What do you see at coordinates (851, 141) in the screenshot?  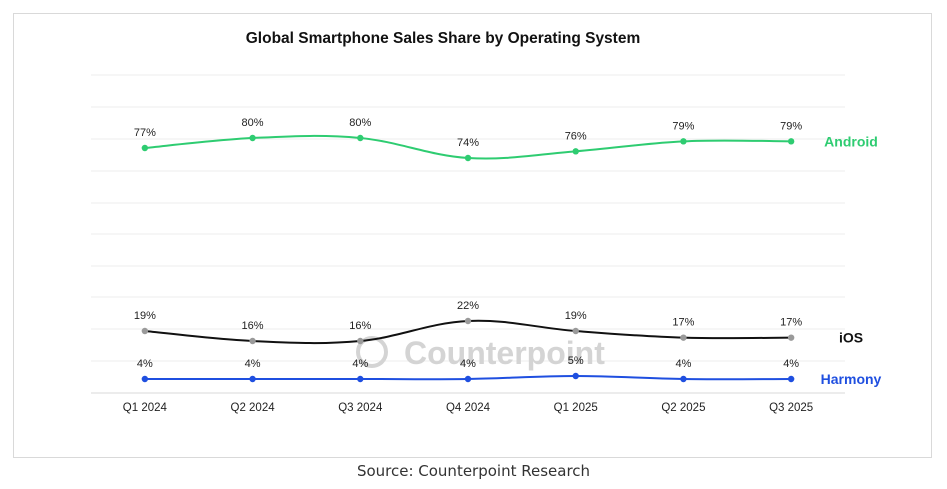 I see `series-name-android: Android` at bounding box center [851, 141].